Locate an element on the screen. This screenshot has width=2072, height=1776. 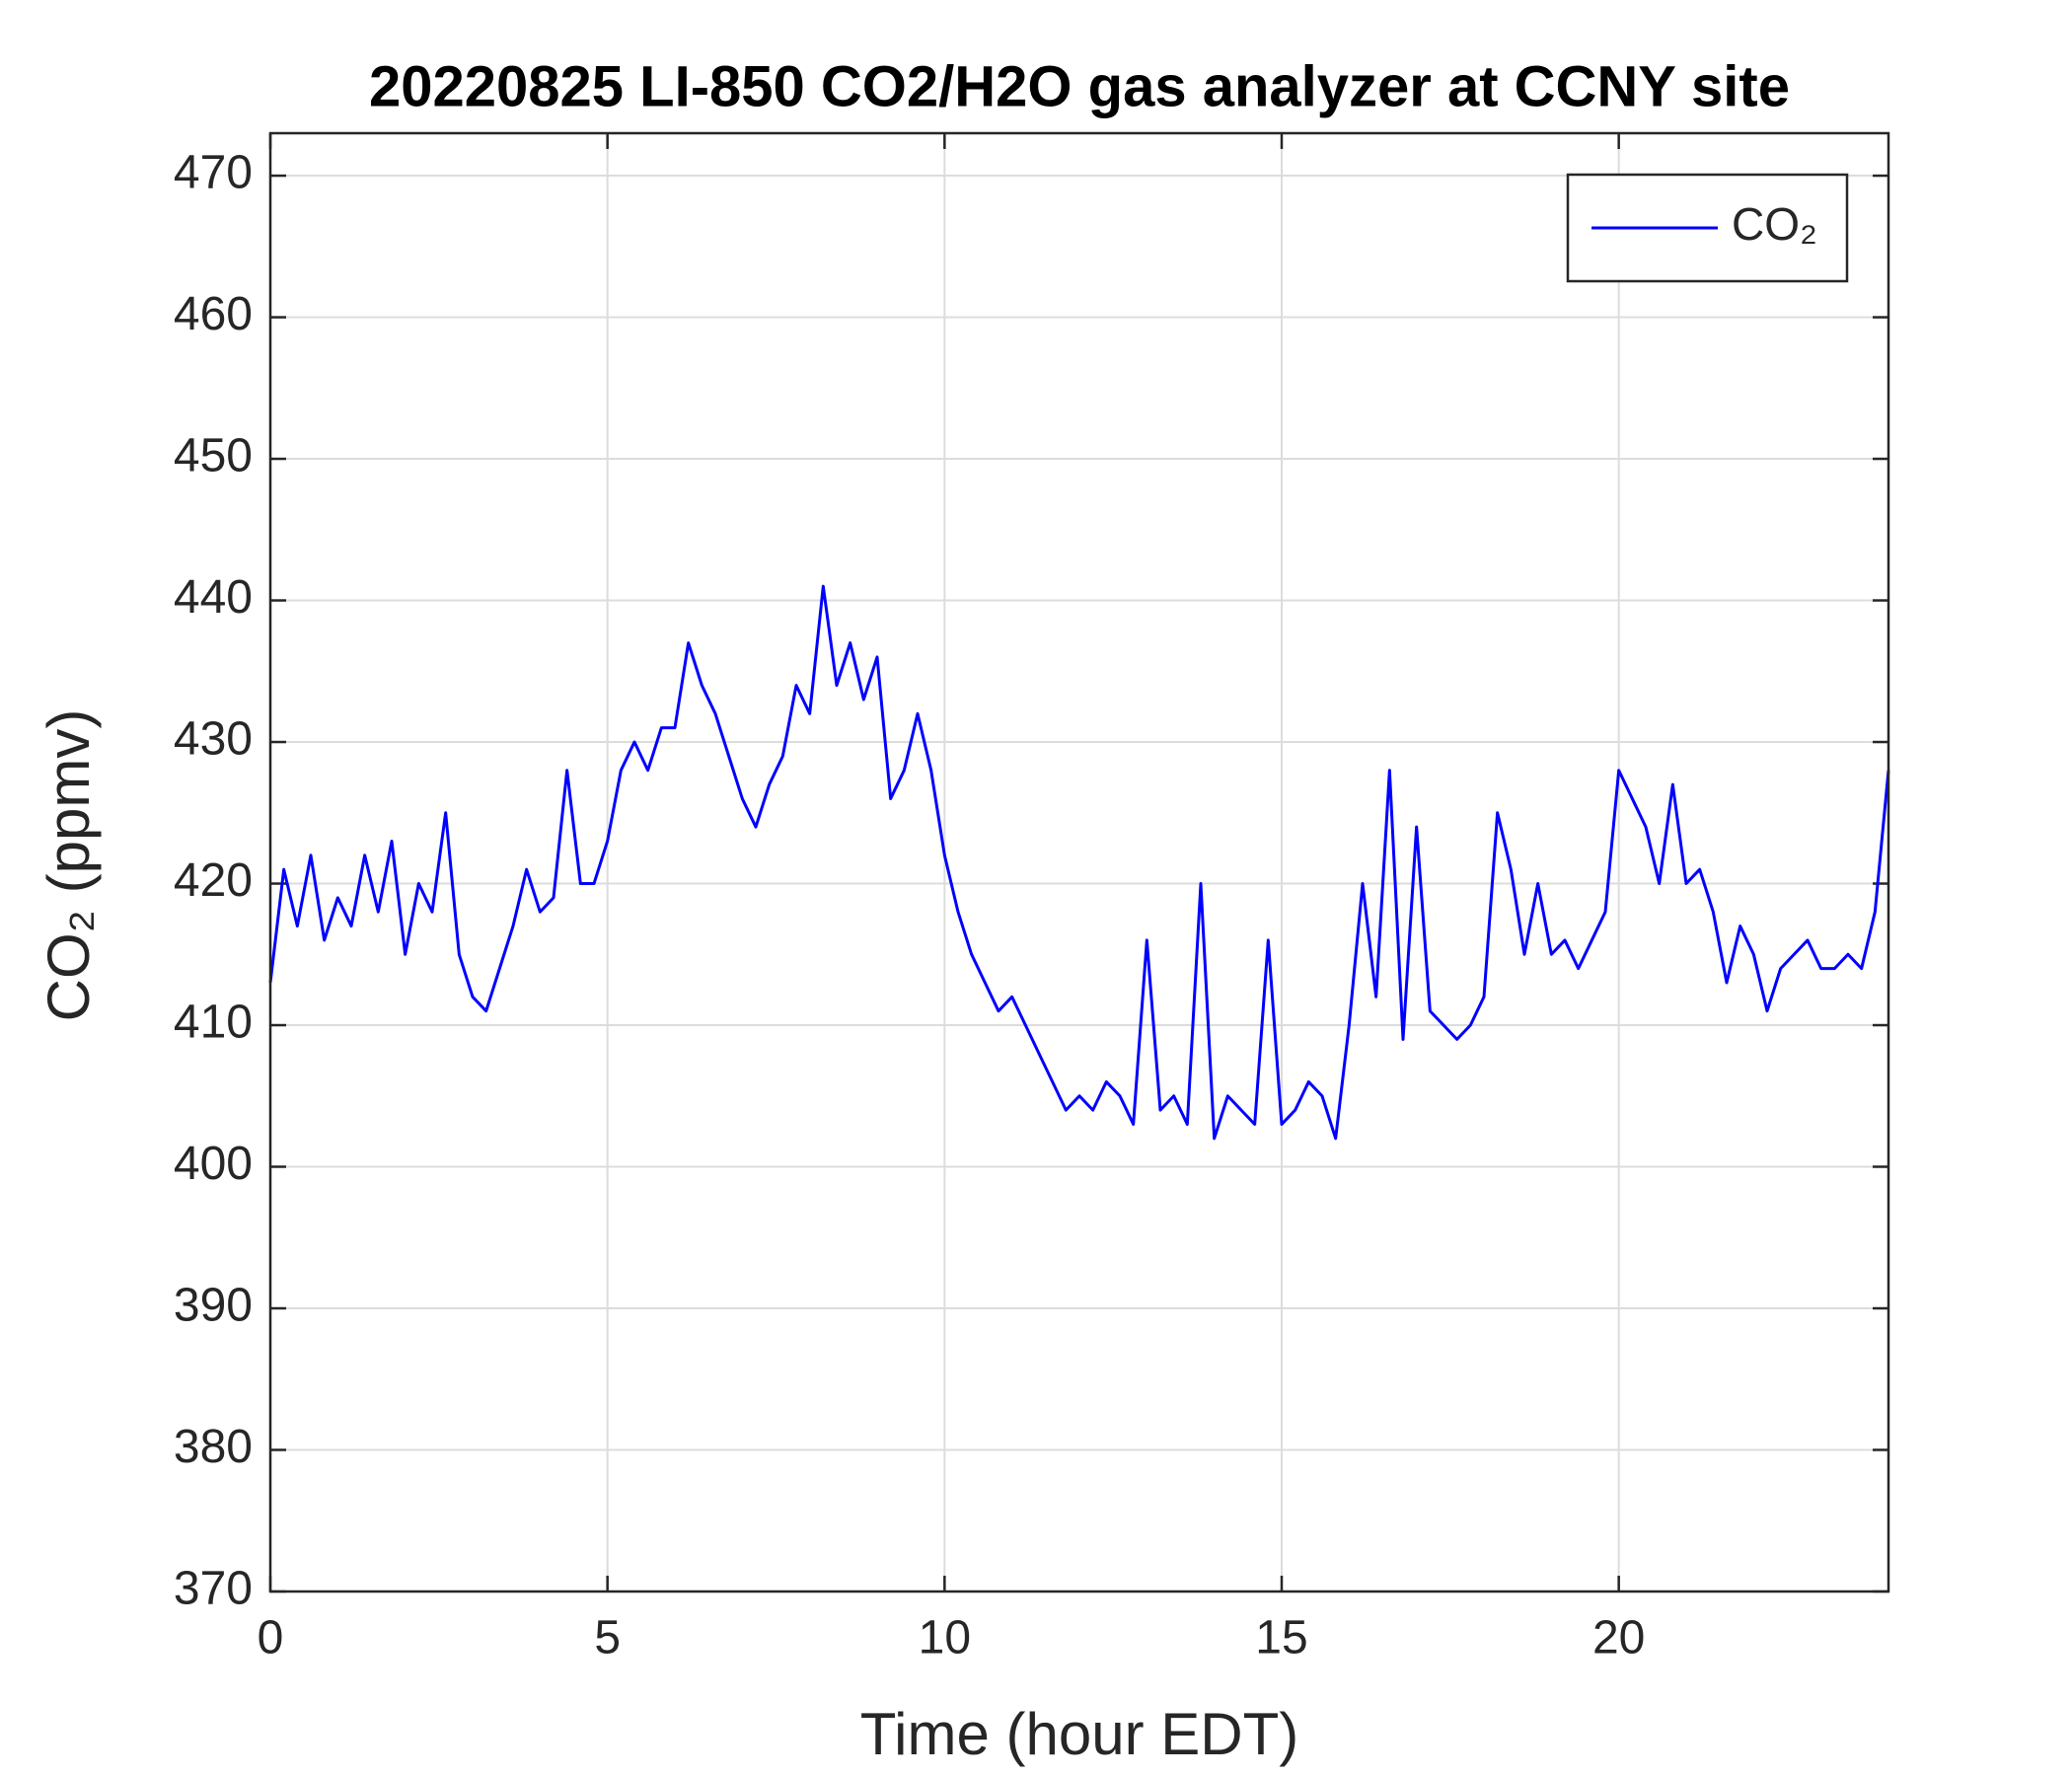
x-tick-label: 20 is located at coordinates (1618, 1639).